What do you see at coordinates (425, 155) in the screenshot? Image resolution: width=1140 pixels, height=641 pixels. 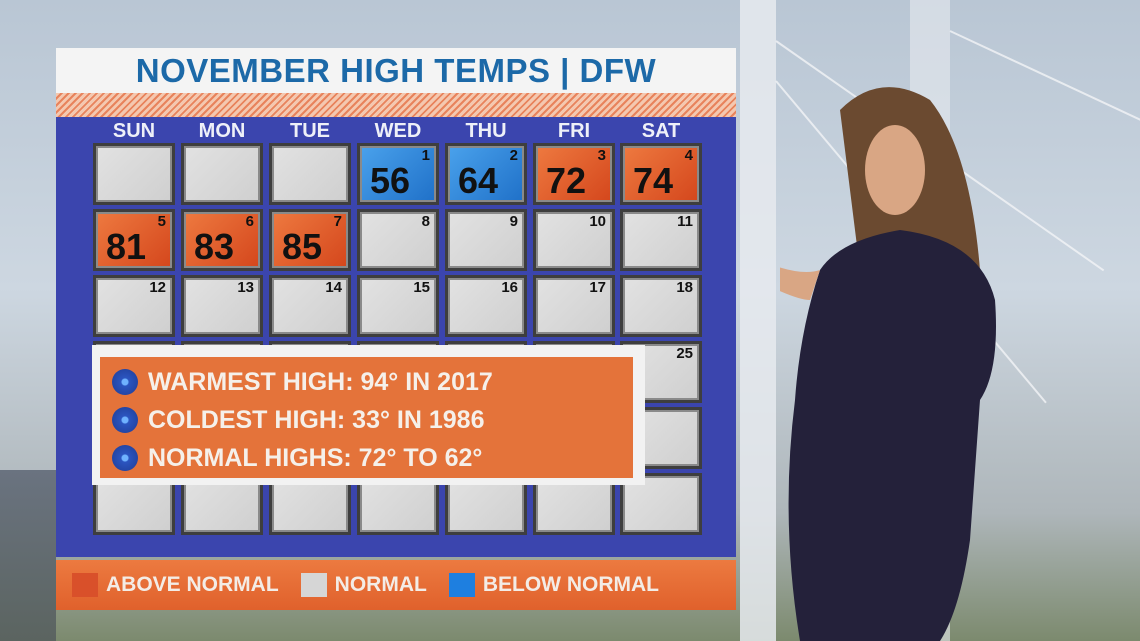 I see `day-number: 1` at bounding box center [425, 155].